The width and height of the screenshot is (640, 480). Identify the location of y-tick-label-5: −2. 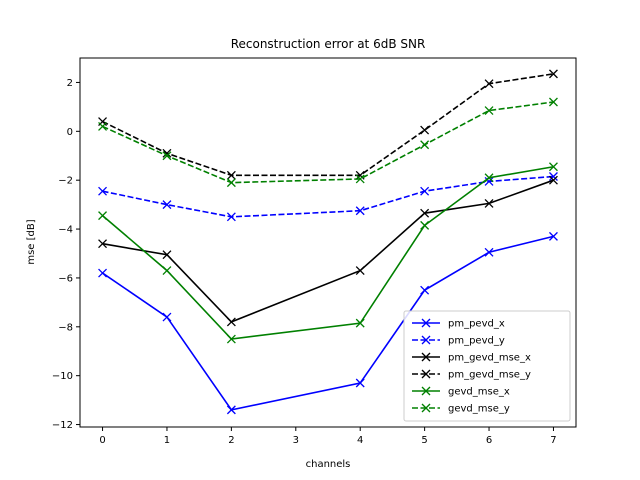
(65, 181).